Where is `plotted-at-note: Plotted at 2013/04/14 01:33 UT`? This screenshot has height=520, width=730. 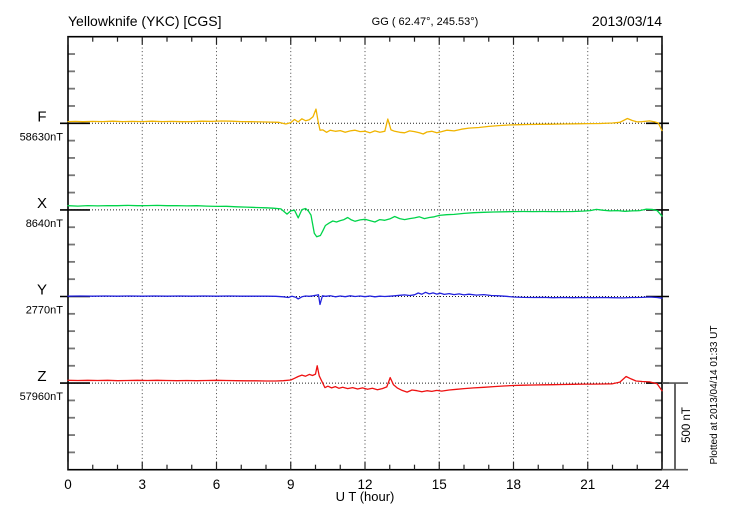 plotted-at-note: Plotted at 2013/04/14 01:33 UT is located at coordinates (714, 395).